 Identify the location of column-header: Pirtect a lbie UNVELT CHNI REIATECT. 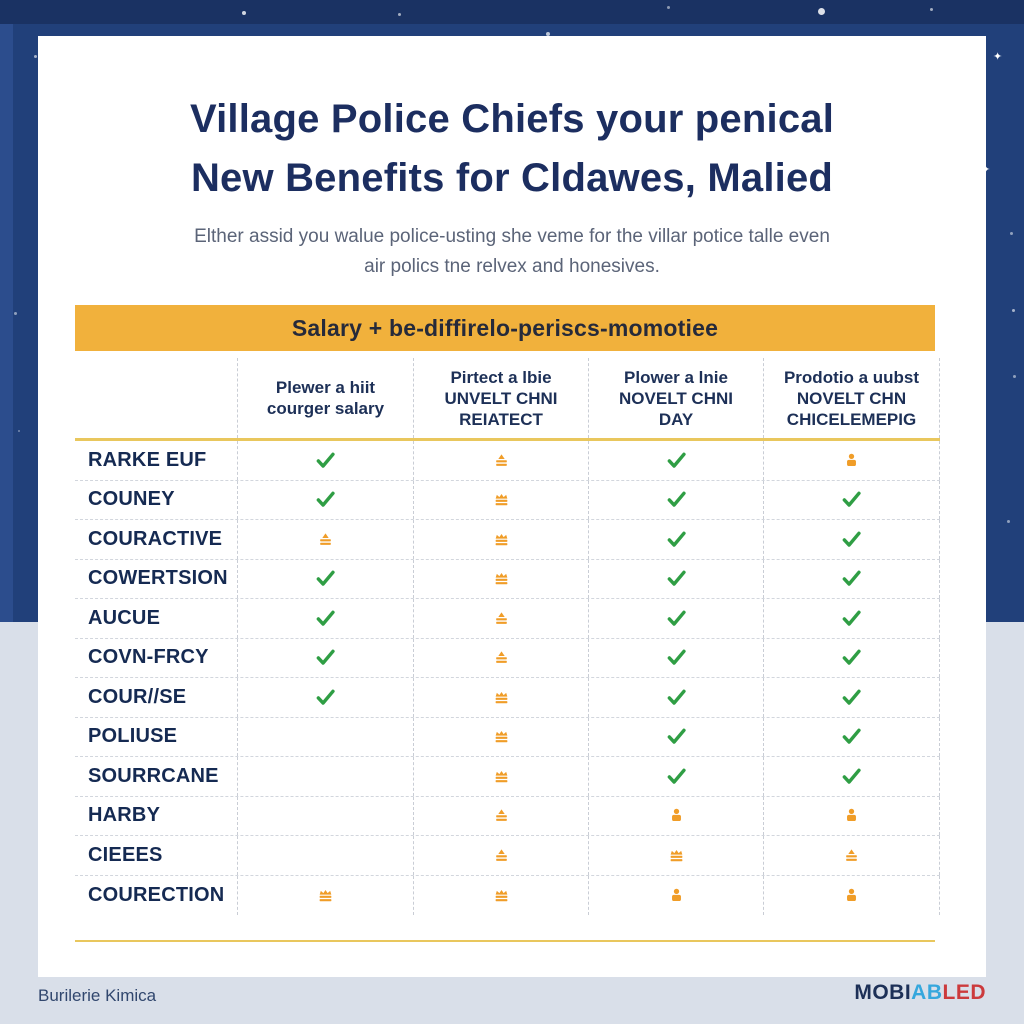
(500, 398).